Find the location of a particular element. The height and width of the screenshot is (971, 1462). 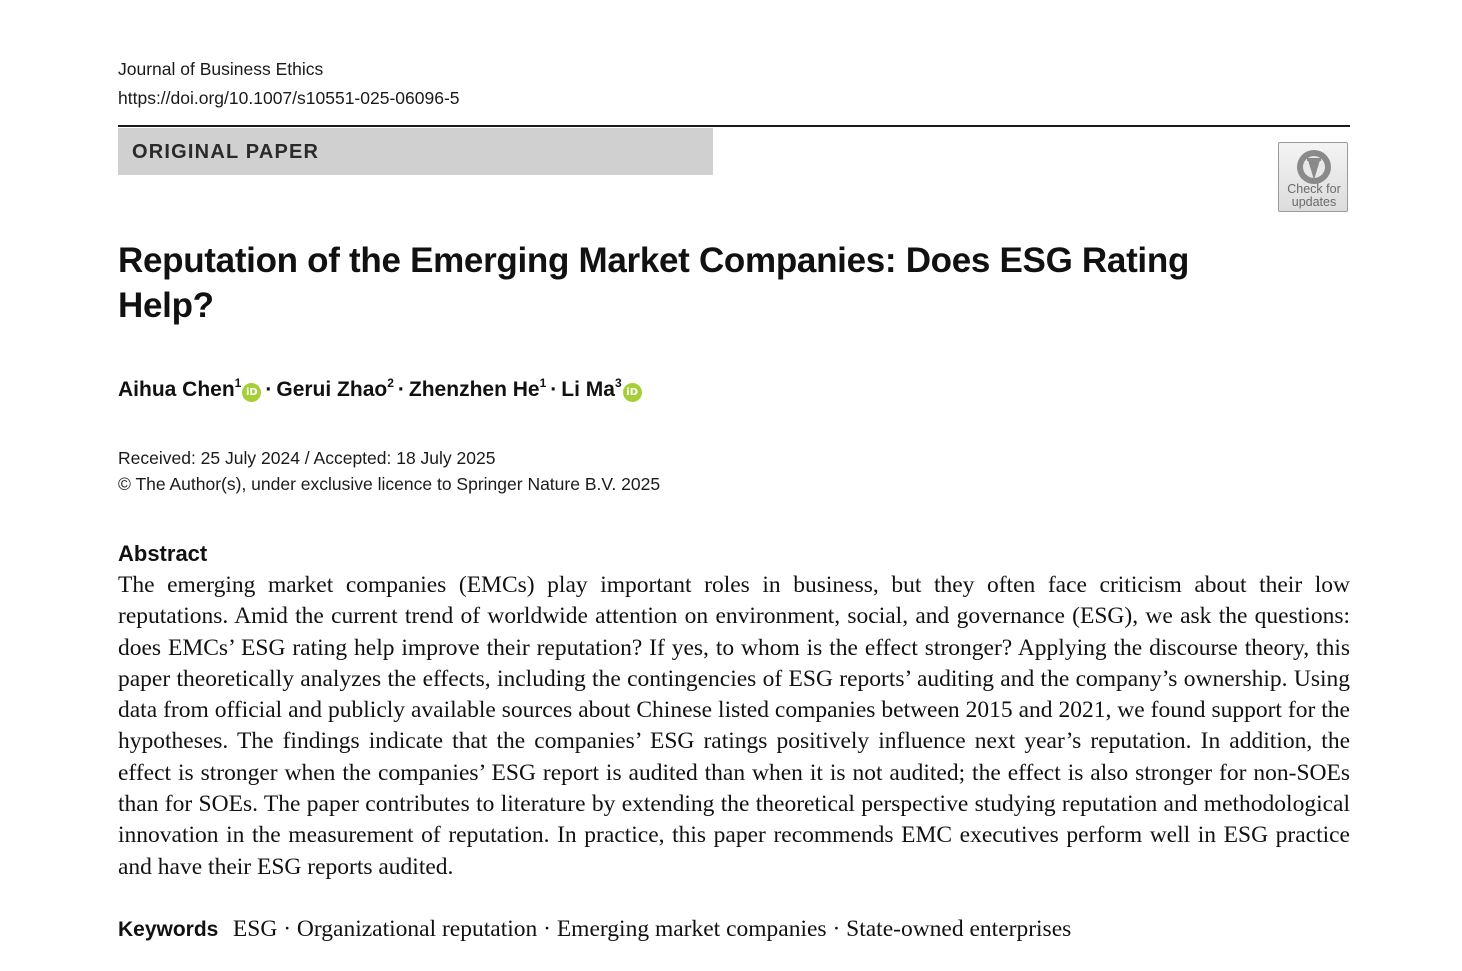

author-affiliation: 2 is located at coordinates (390, 383).